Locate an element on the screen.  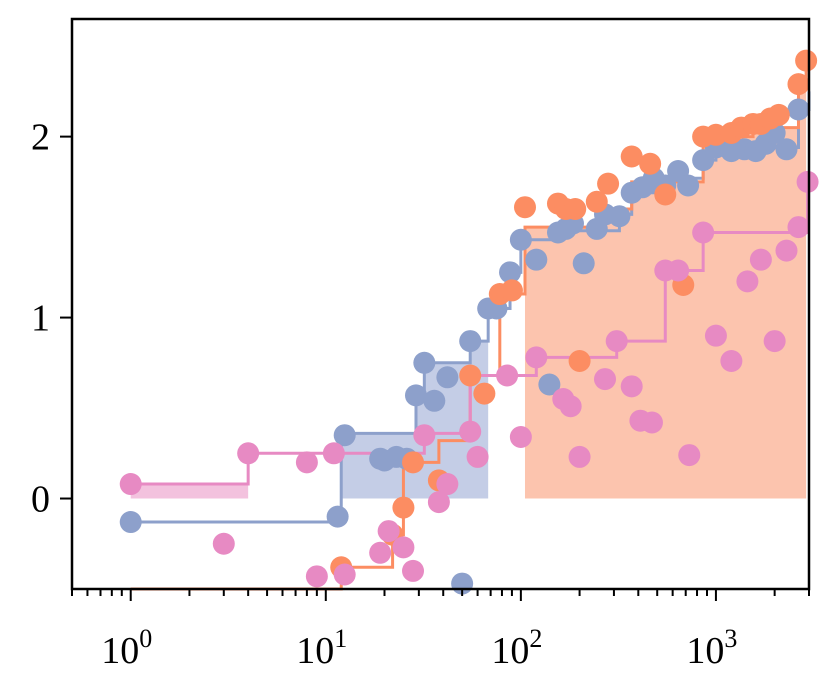
y-tick-label-0: 0 is located at coordinates (40, 500).